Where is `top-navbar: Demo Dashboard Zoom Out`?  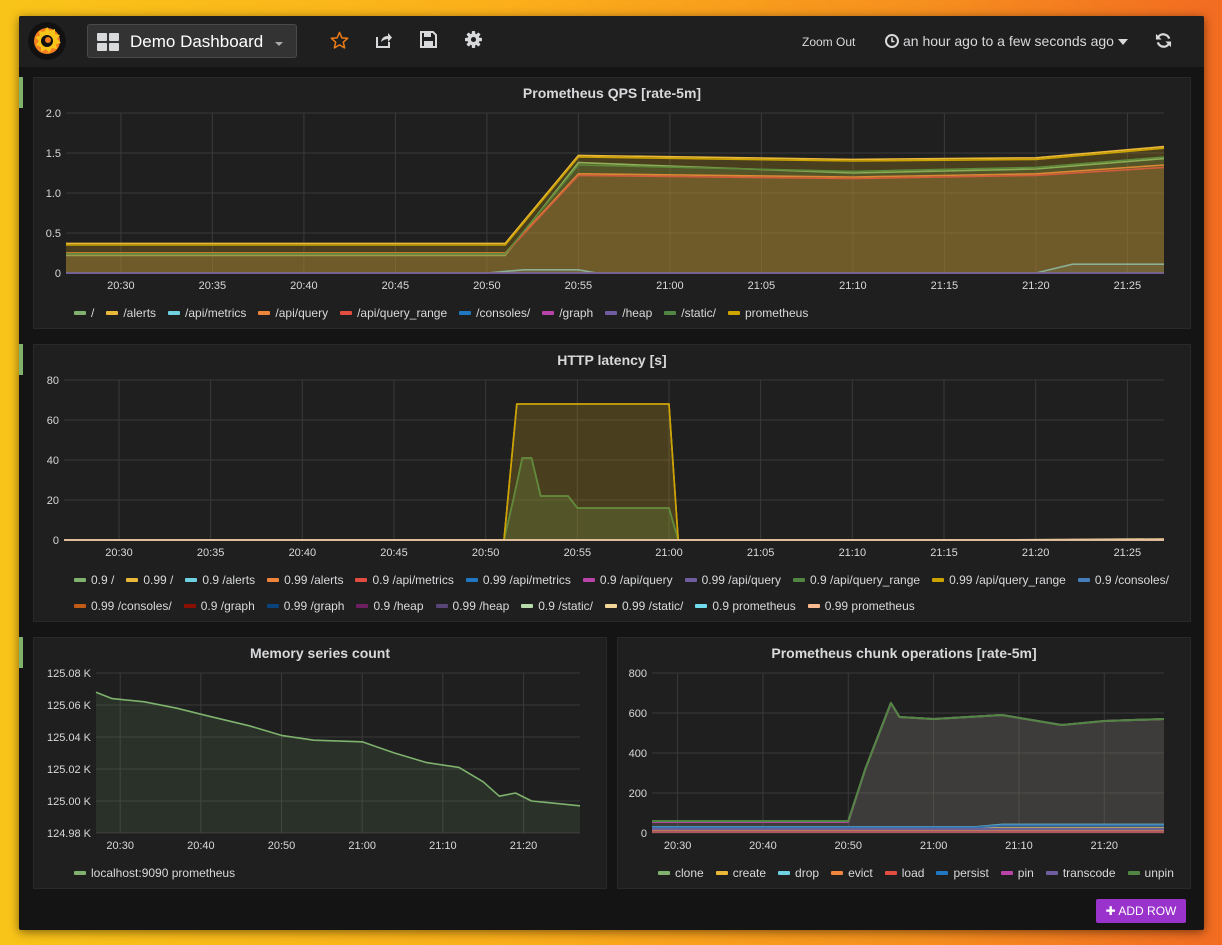
top-navbar: Demo Dashboard Zoom Out is located at coordinates (611, 41).